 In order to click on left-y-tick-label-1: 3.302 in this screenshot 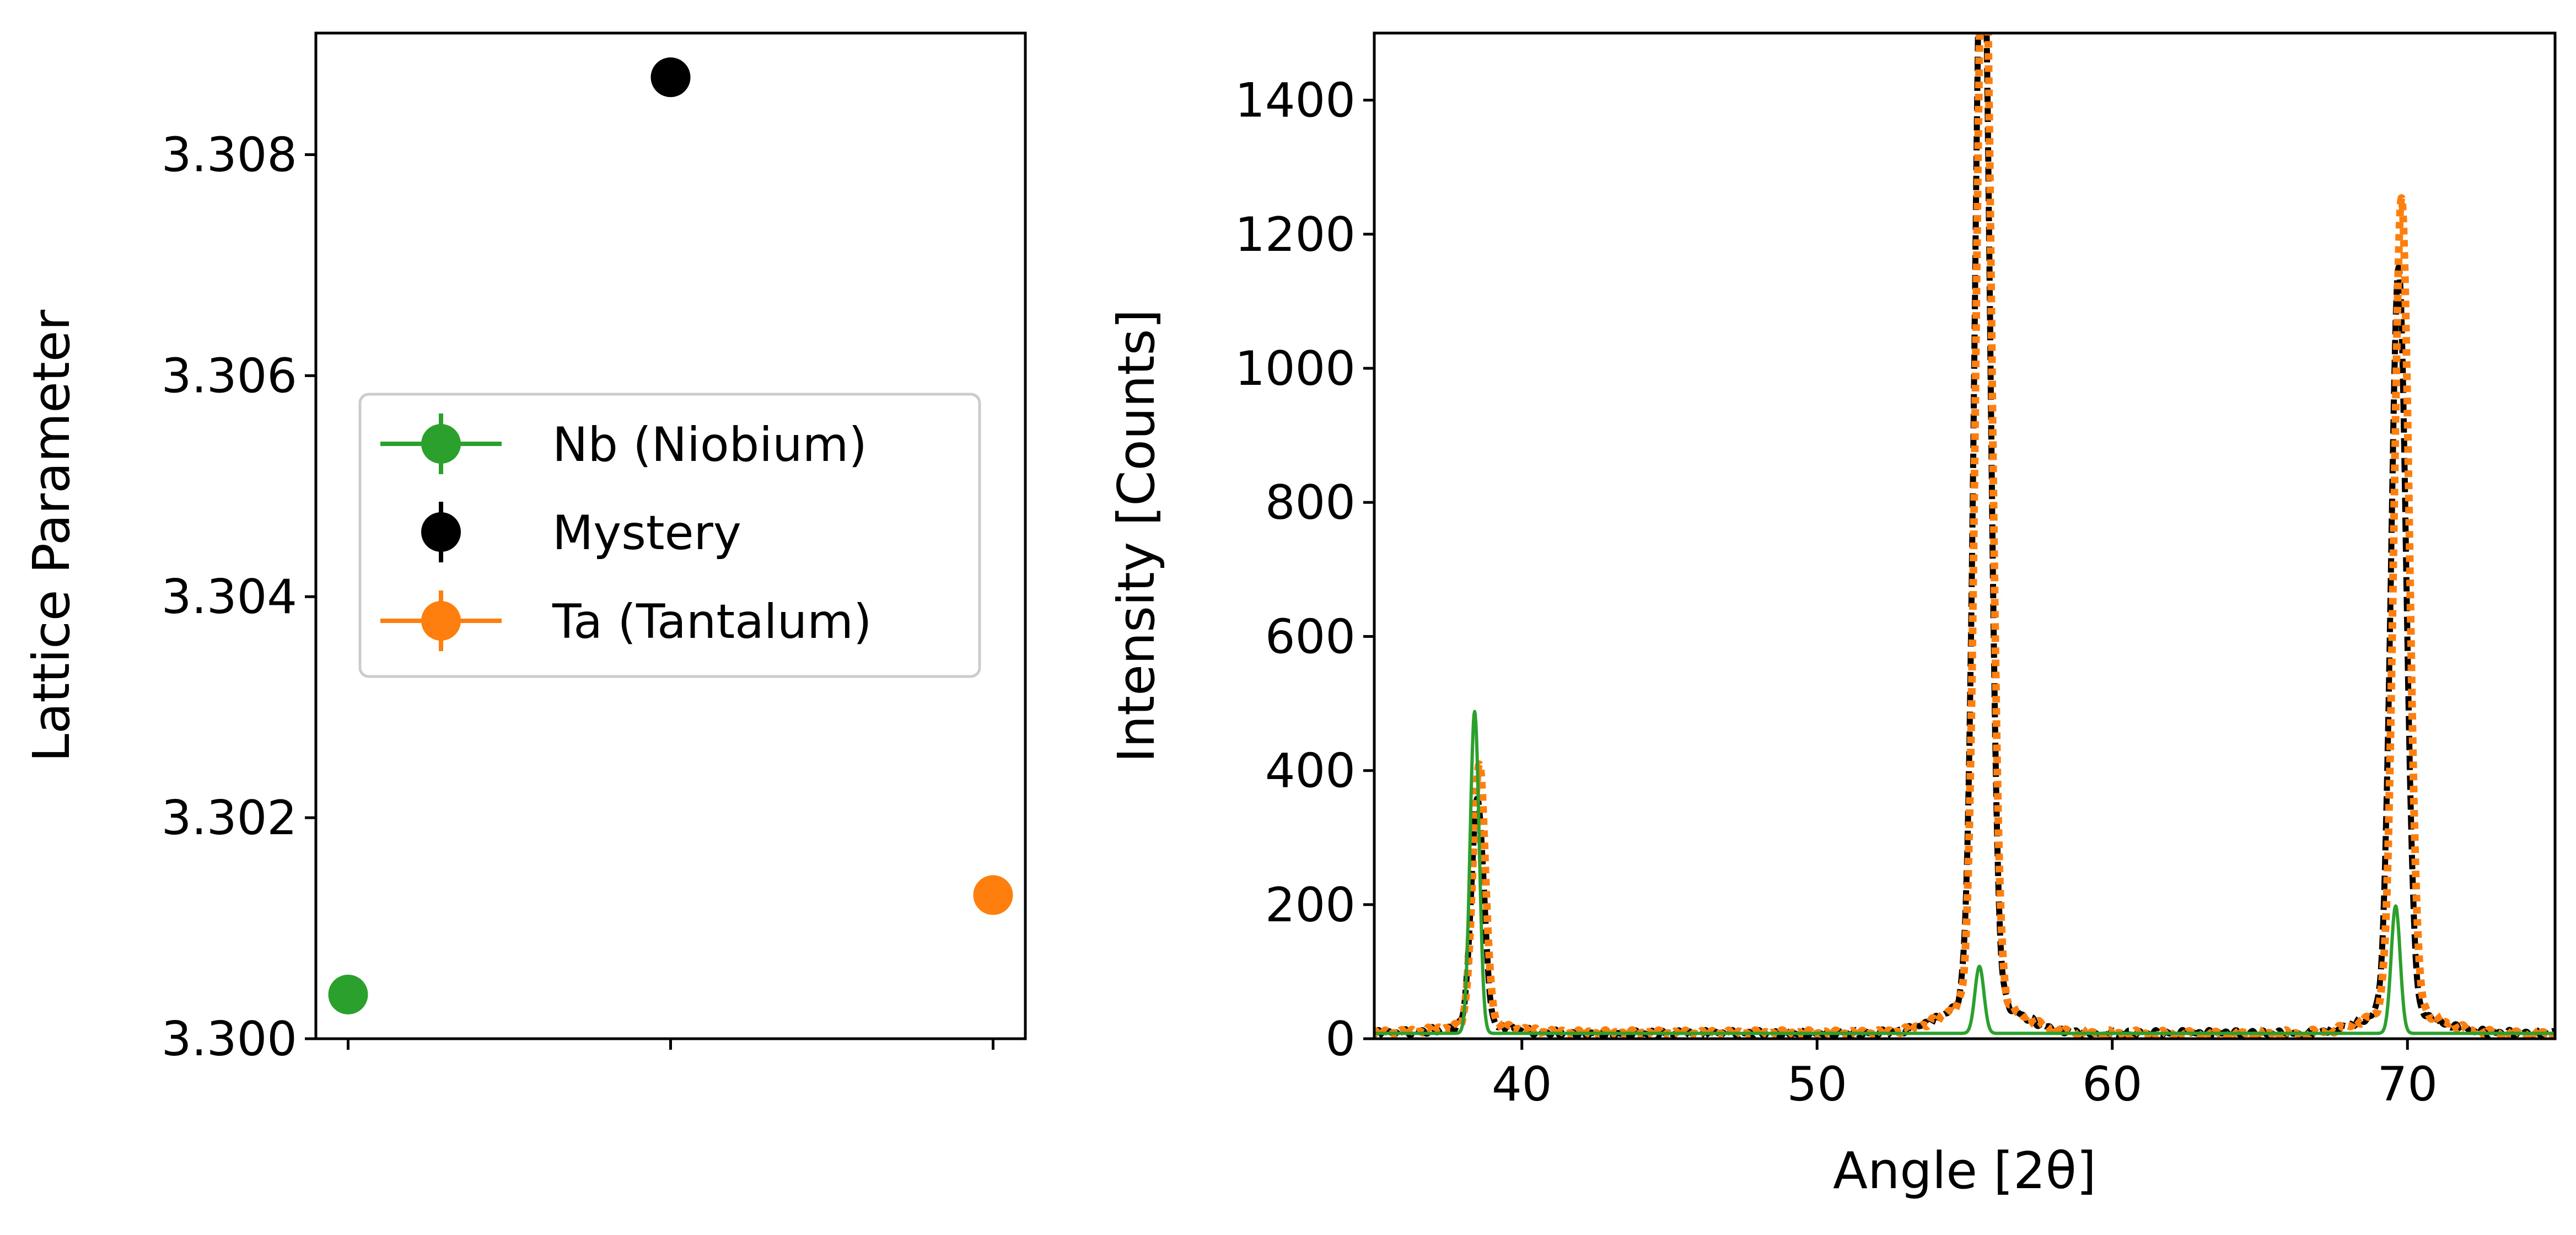, I will do `click(229, 818)`.